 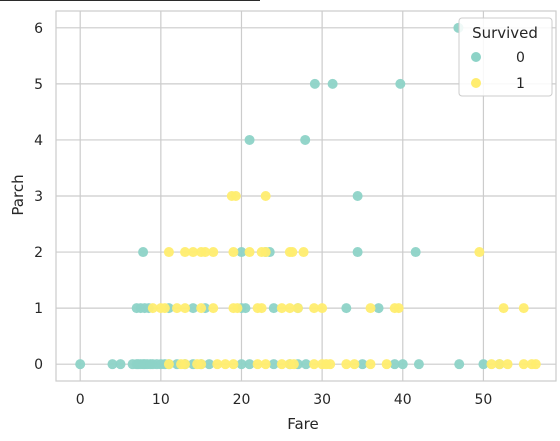 I want to click on x-tick-label: 30, so click(x=322, y=400).